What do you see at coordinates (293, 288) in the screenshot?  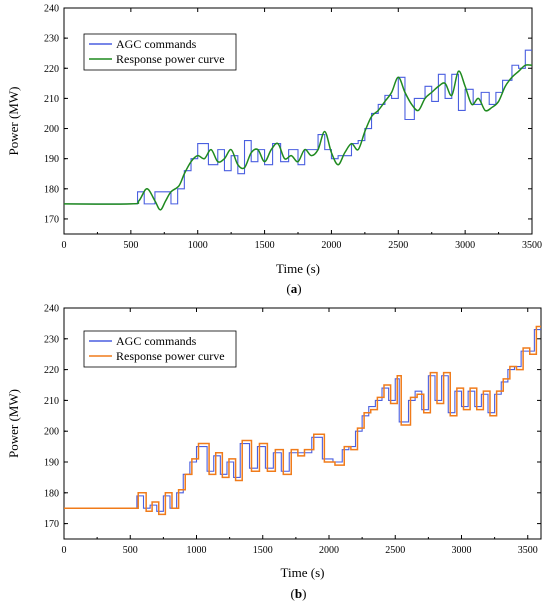 I see `panel-label: (a)` at bounding box center [293, 288].